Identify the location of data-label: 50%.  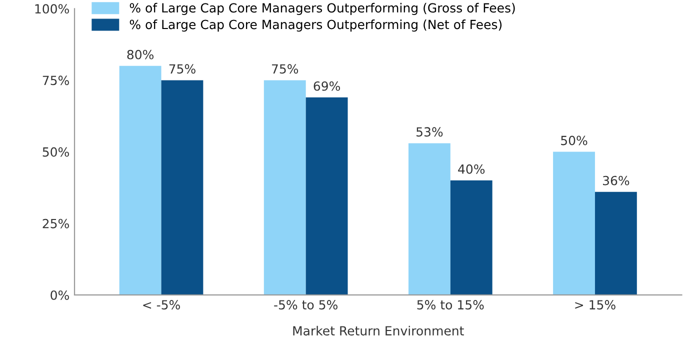
(574, 141).